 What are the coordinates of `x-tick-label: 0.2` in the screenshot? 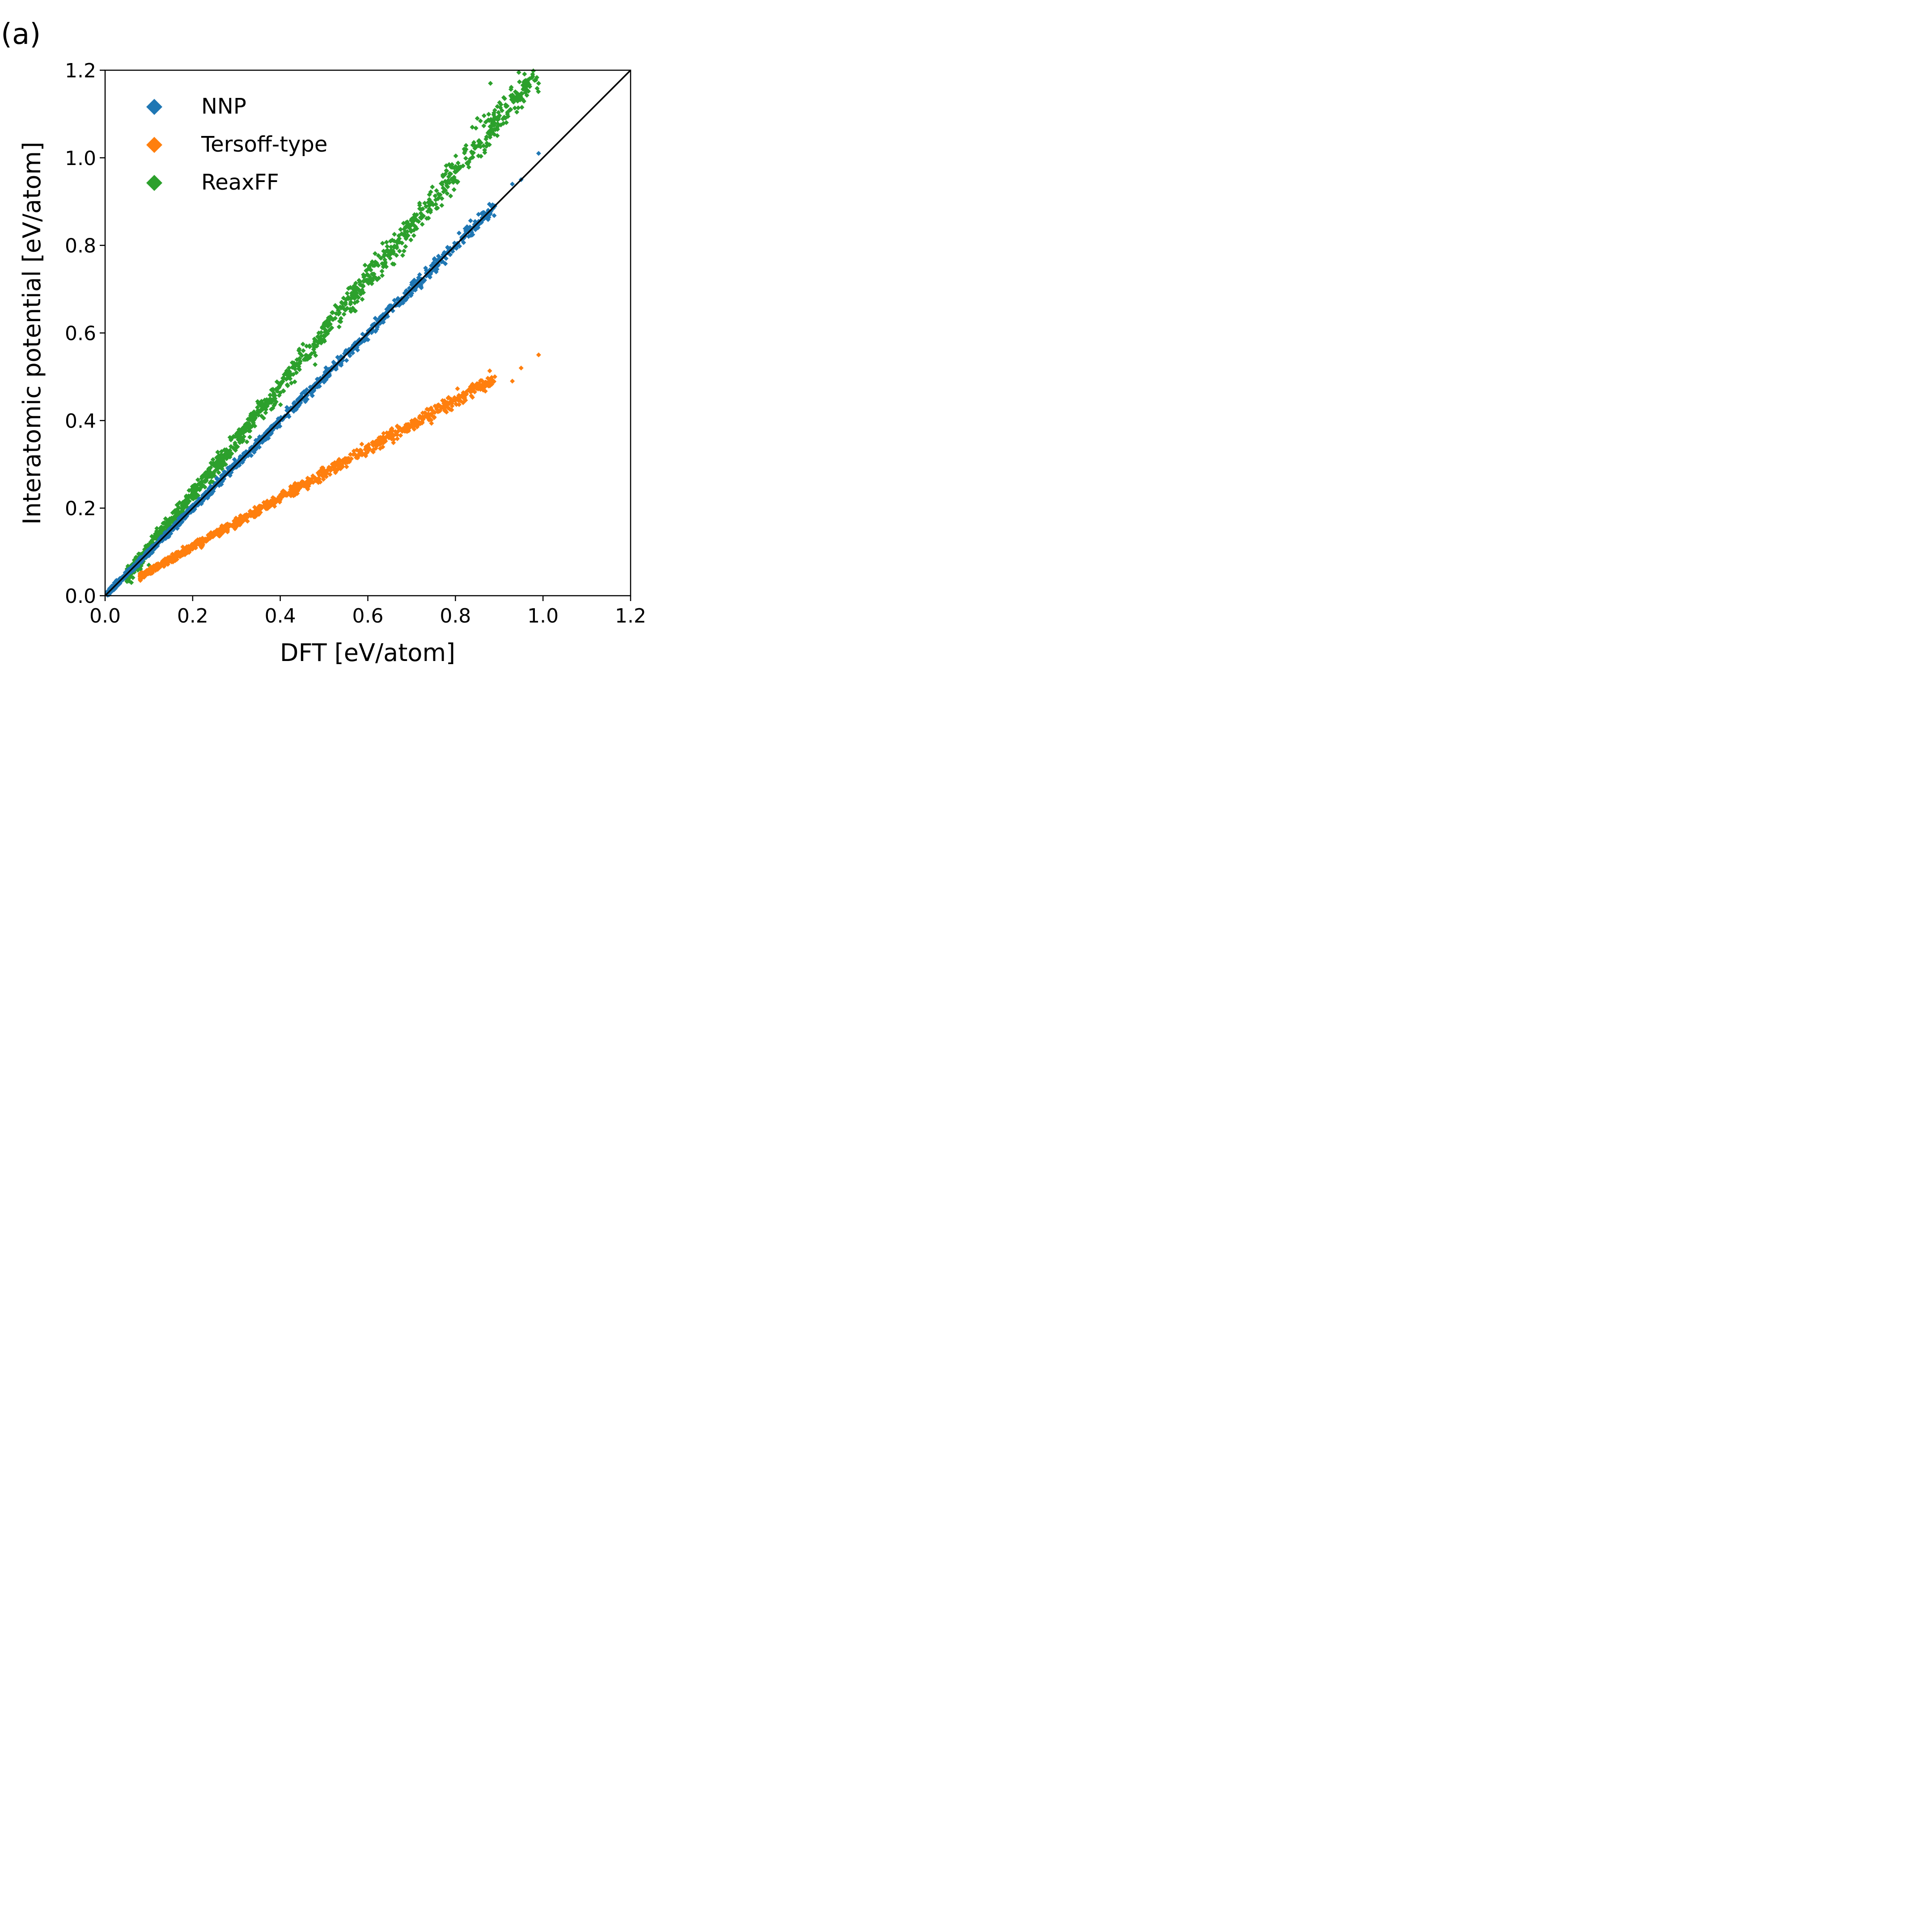 It's located at (192, 616).